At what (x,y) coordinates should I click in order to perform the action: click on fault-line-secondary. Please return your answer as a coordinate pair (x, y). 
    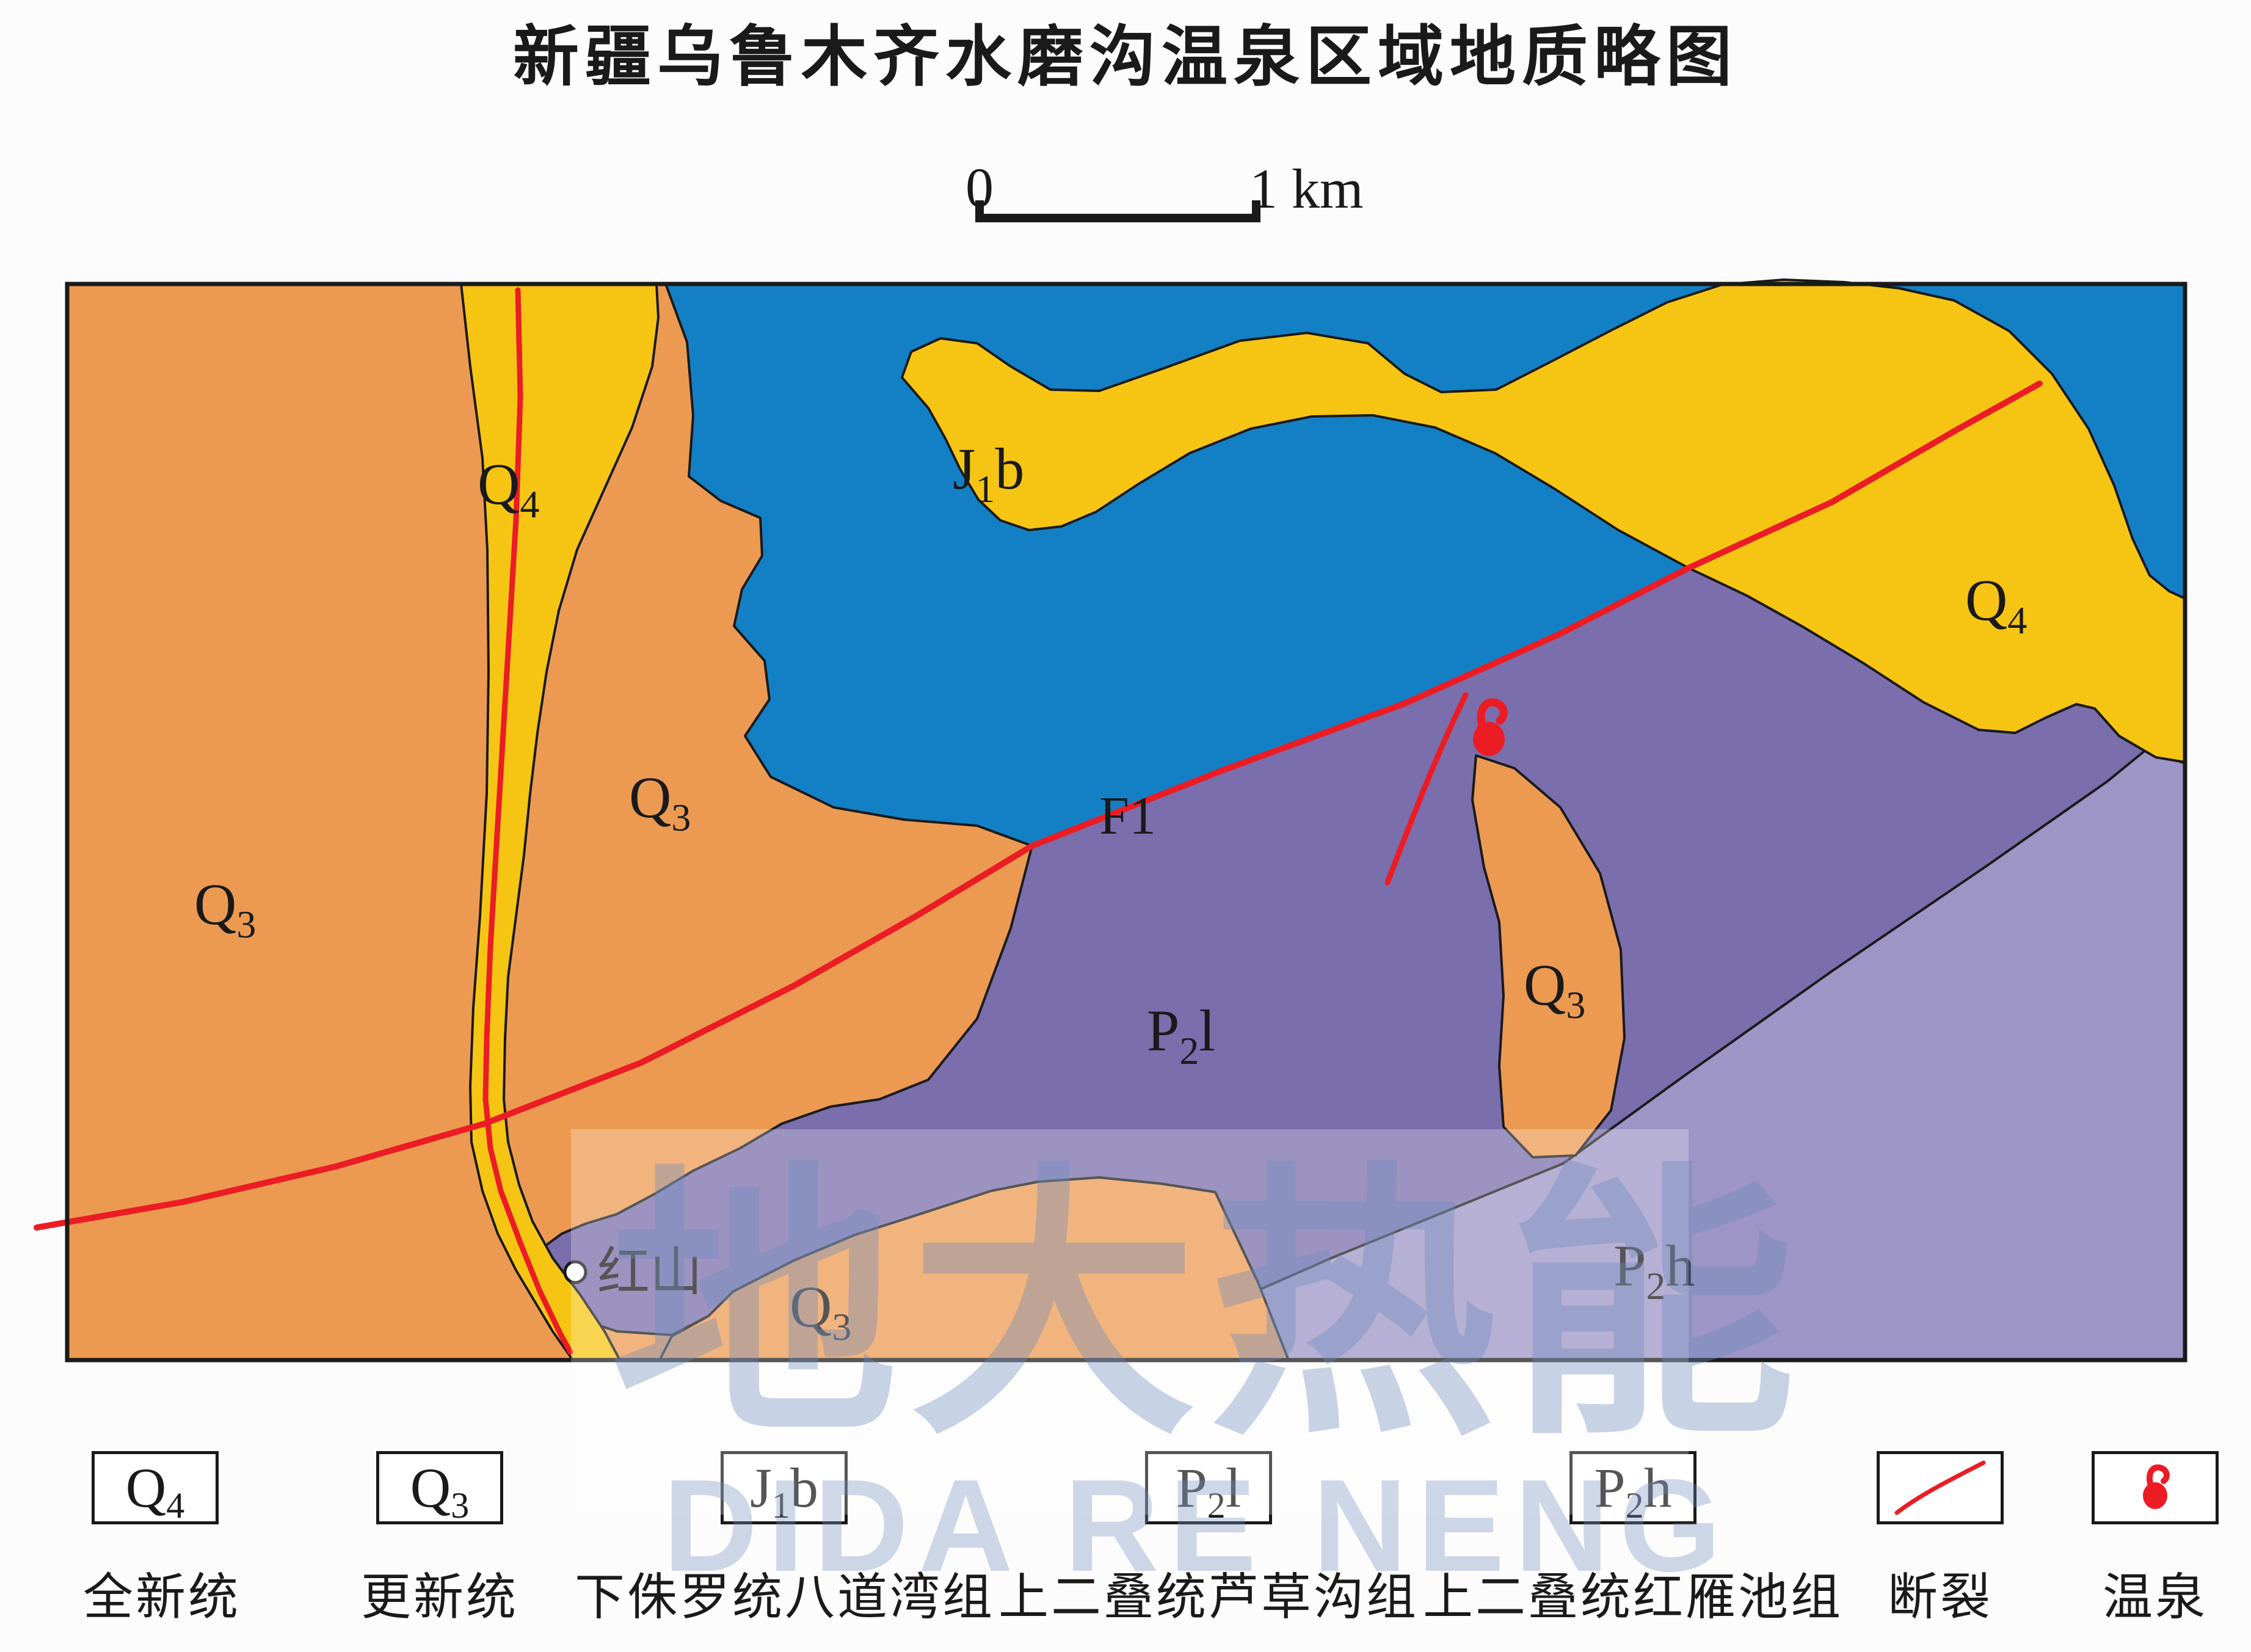
    Looking at the image, I should click on (1426, 789).